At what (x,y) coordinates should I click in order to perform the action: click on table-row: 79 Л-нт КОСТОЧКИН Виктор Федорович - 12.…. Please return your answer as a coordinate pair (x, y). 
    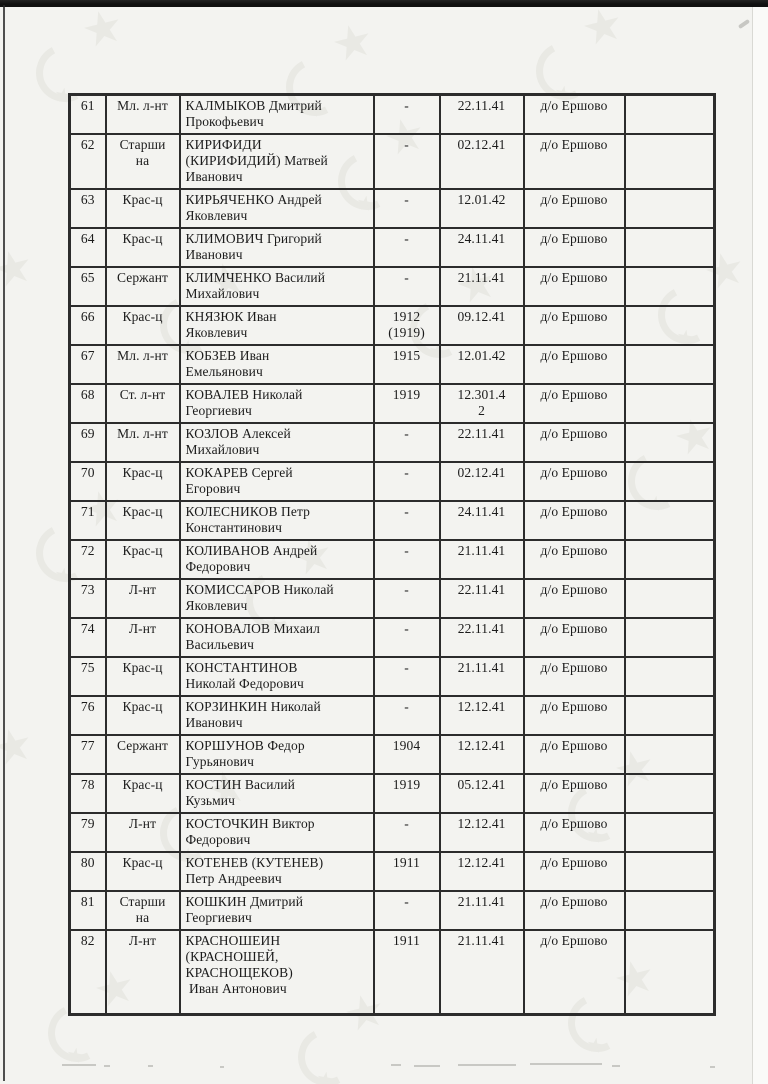
    Looking at the image, I should click on (392, 832).